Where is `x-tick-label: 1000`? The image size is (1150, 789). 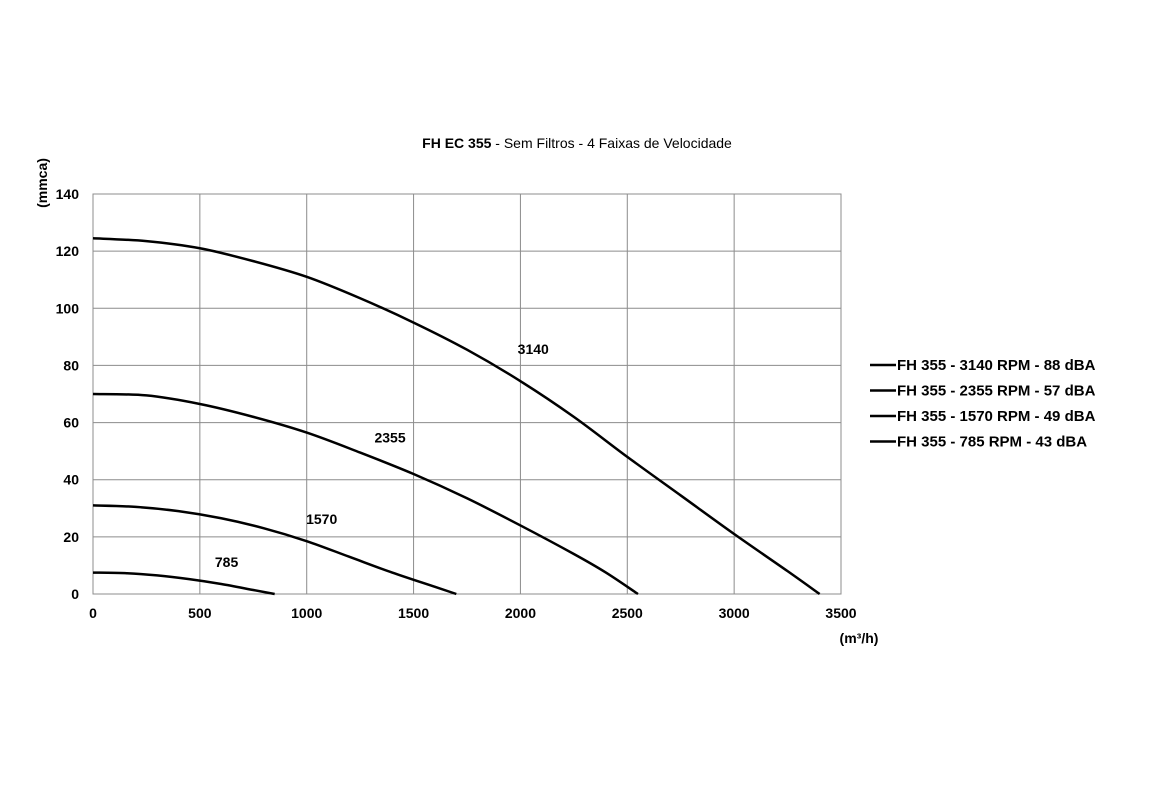
x-tick-label: 1000 is located at coordinates (306, 613).